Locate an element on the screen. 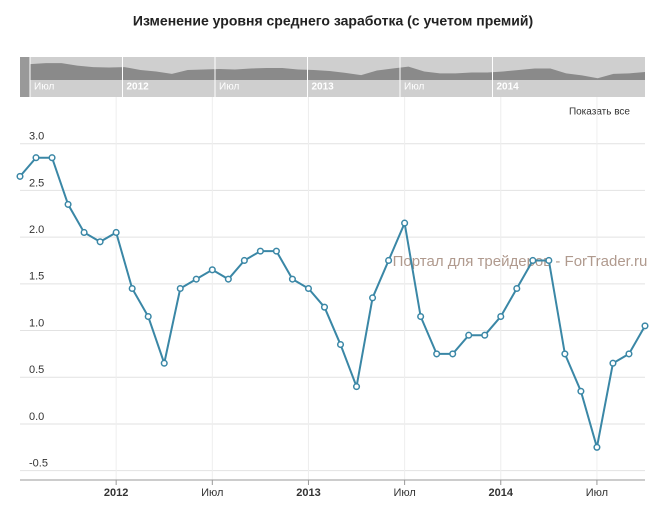 The width and height of the screenshot is (666, 505). y-tick-label: 1.0 is located at coordinates (36, 323).